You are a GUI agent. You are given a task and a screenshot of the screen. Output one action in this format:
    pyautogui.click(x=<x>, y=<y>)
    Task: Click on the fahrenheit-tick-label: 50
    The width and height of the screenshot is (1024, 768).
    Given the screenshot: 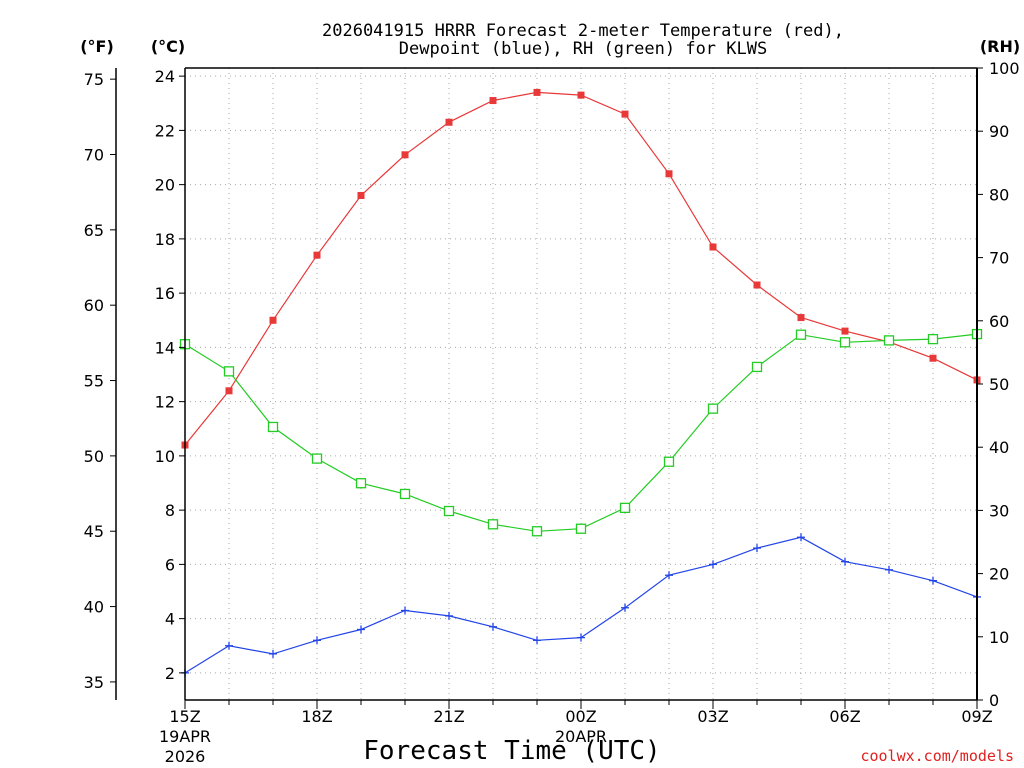 What is the action you would take?
    pyautogui.click(x=94, y=456)
    